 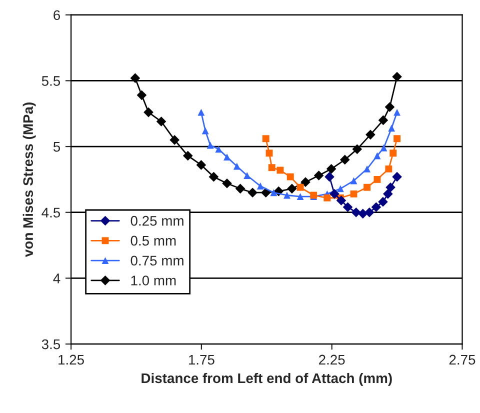 What do you see at coordinates (462, 359) in the screenshot?
I see `x-tick-label: 2.75` at bounding box center [462, 359].